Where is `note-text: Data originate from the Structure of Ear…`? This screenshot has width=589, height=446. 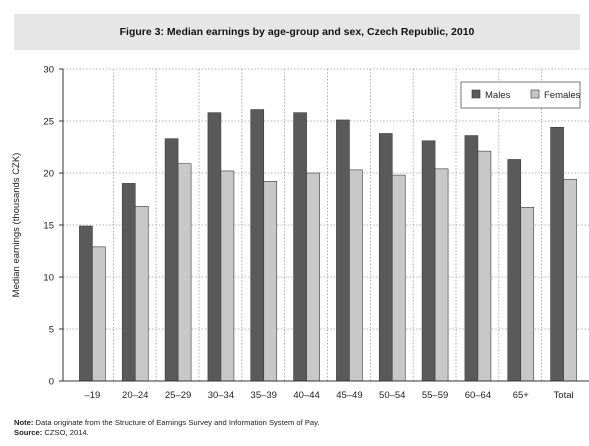
note-text: Data originate from the Structure of Ear… is located at coordinates (177, 422).